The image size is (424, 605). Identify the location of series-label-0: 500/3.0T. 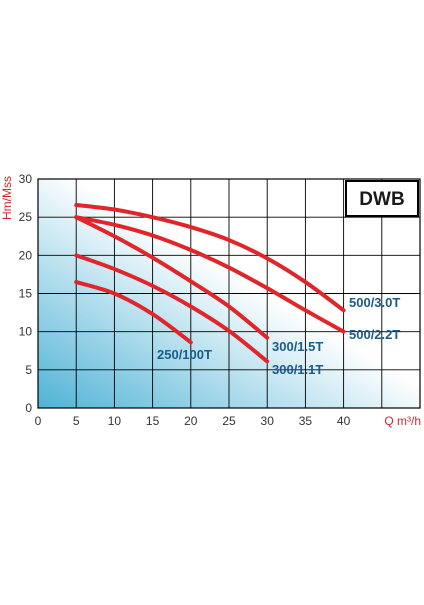
(374, 302).